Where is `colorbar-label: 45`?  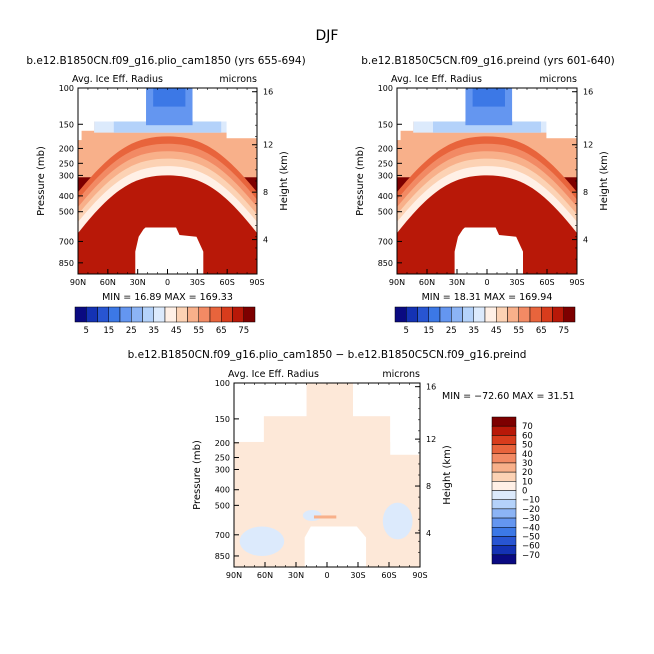
colorbar-label: 45 is located at coordinates (176, 331).